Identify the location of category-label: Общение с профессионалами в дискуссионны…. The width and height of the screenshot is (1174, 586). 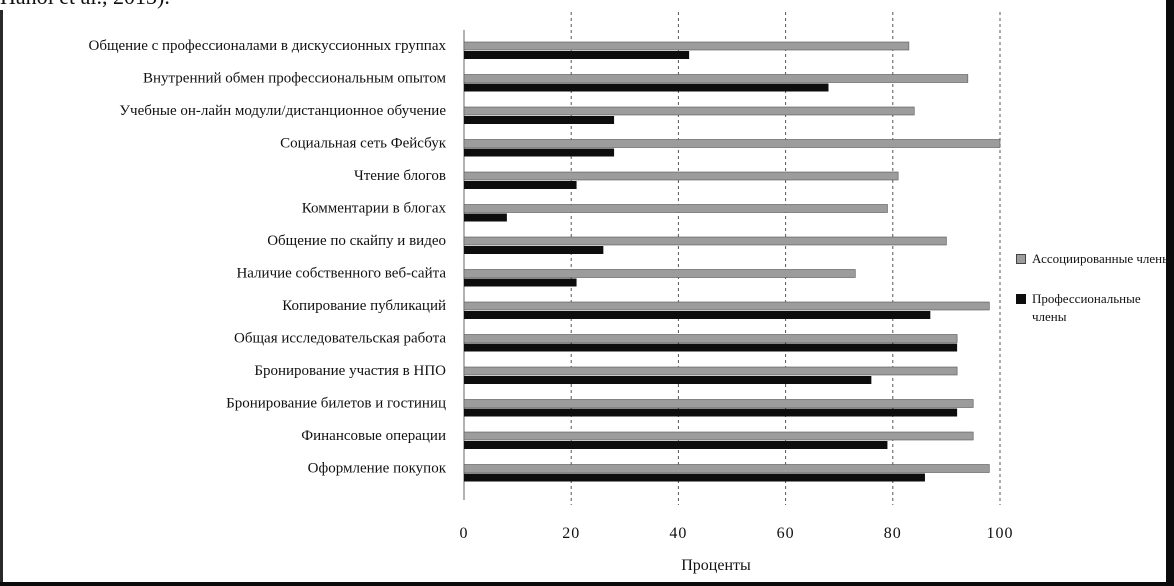
(267, 46).